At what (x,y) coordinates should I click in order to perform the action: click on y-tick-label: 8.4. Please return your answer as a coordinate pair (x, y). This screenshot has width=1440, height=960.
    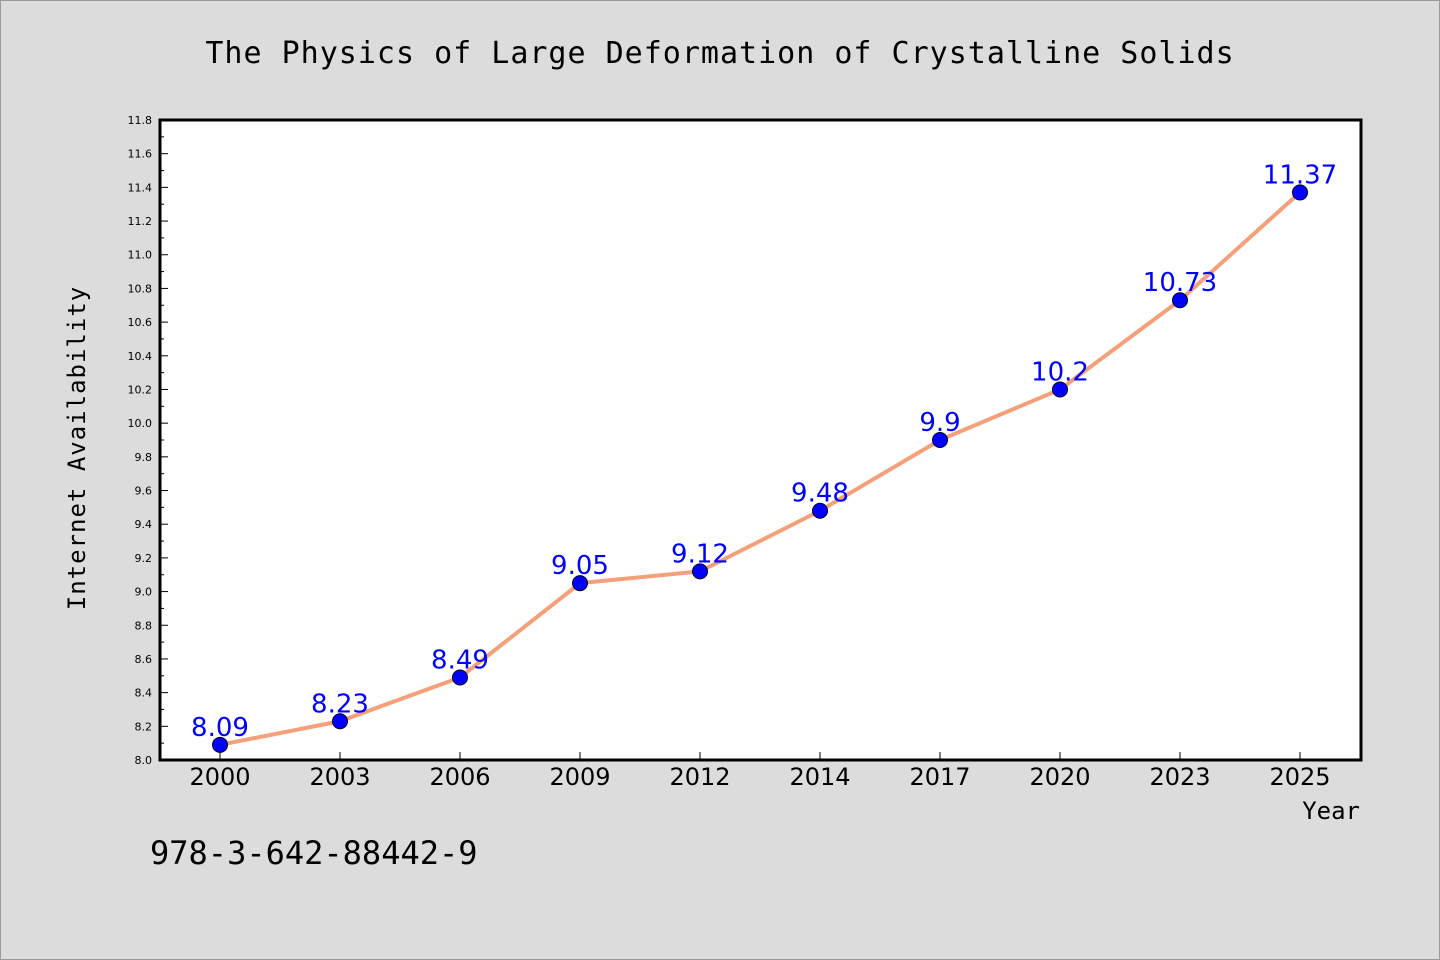
    Looking at the image, I should click on (144, 693).